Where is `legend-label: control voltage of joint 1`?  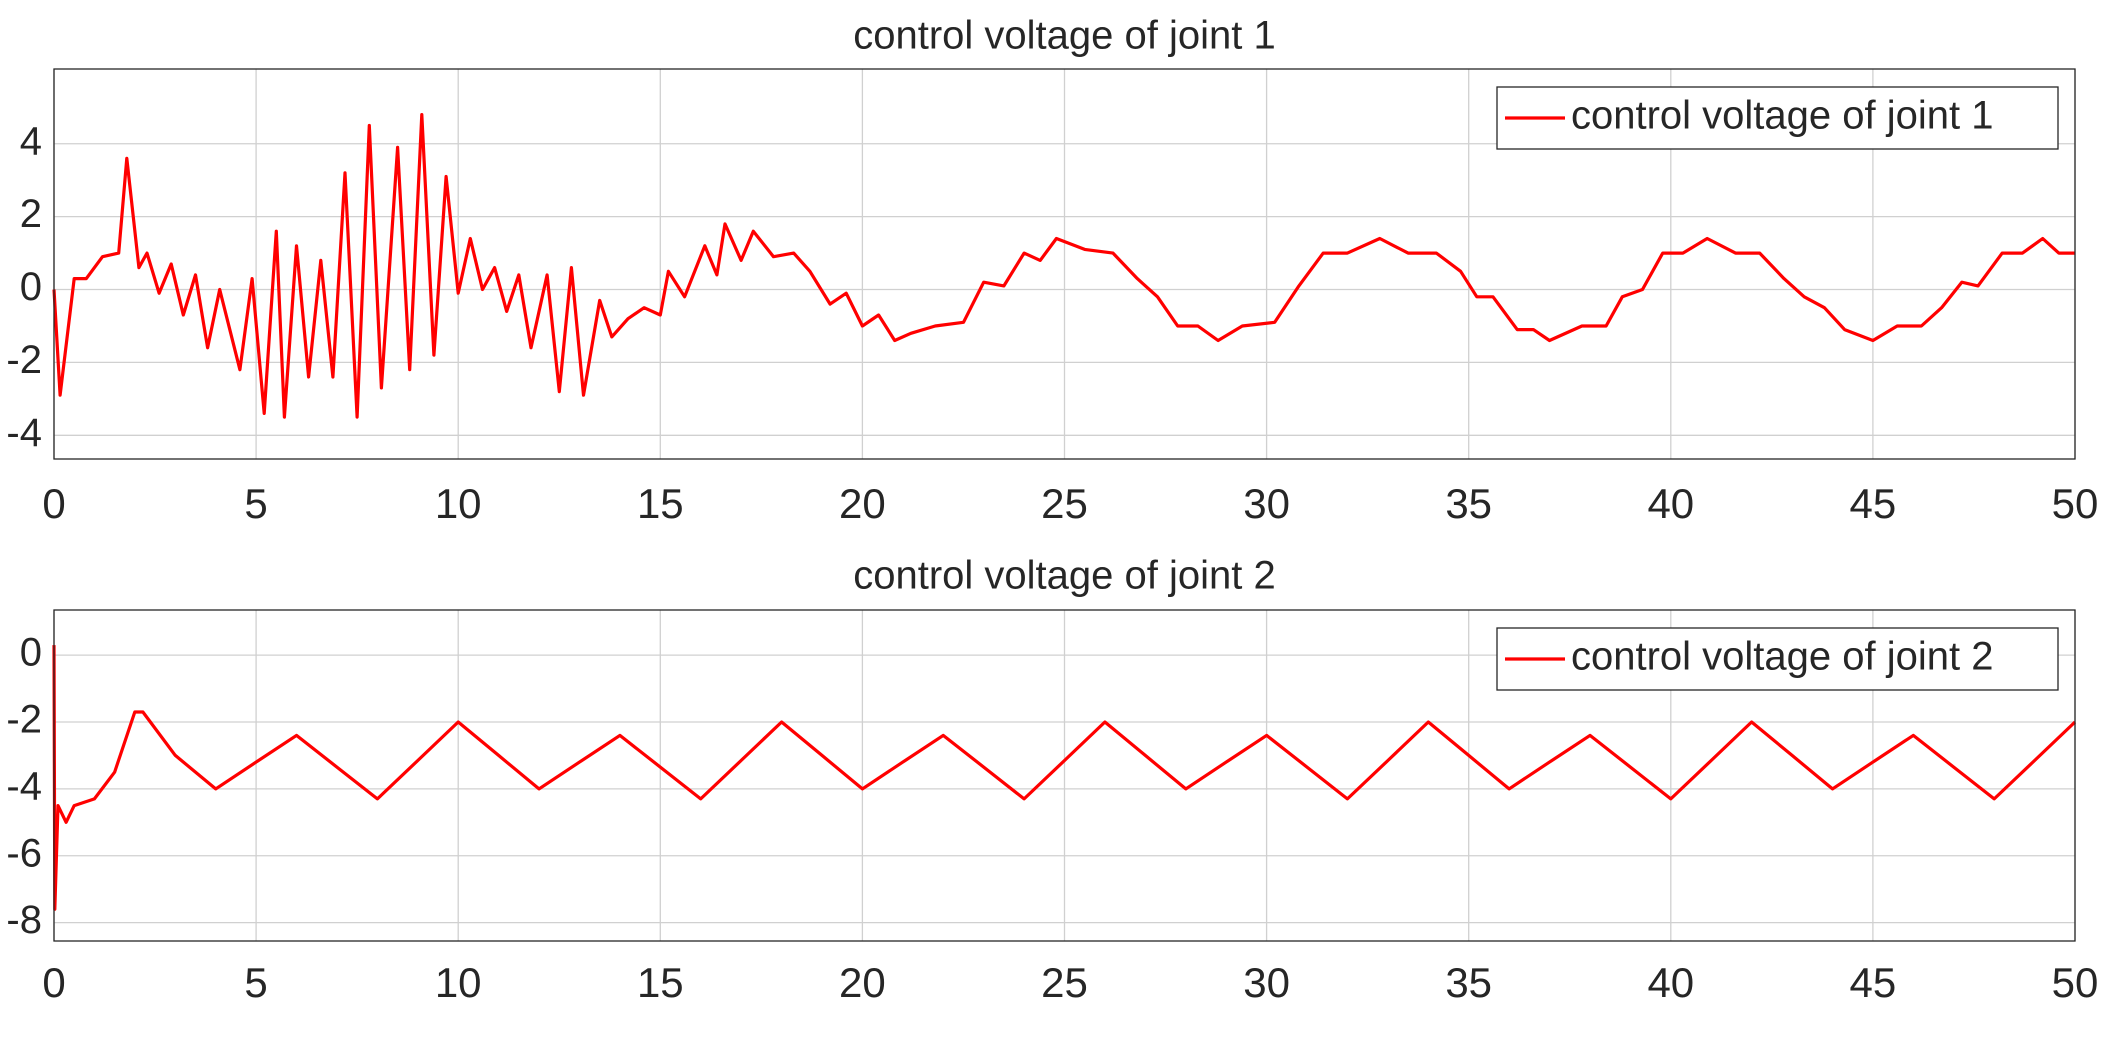
legend-label: control voltage of joint 1 is located at coordinates (1782, 116).